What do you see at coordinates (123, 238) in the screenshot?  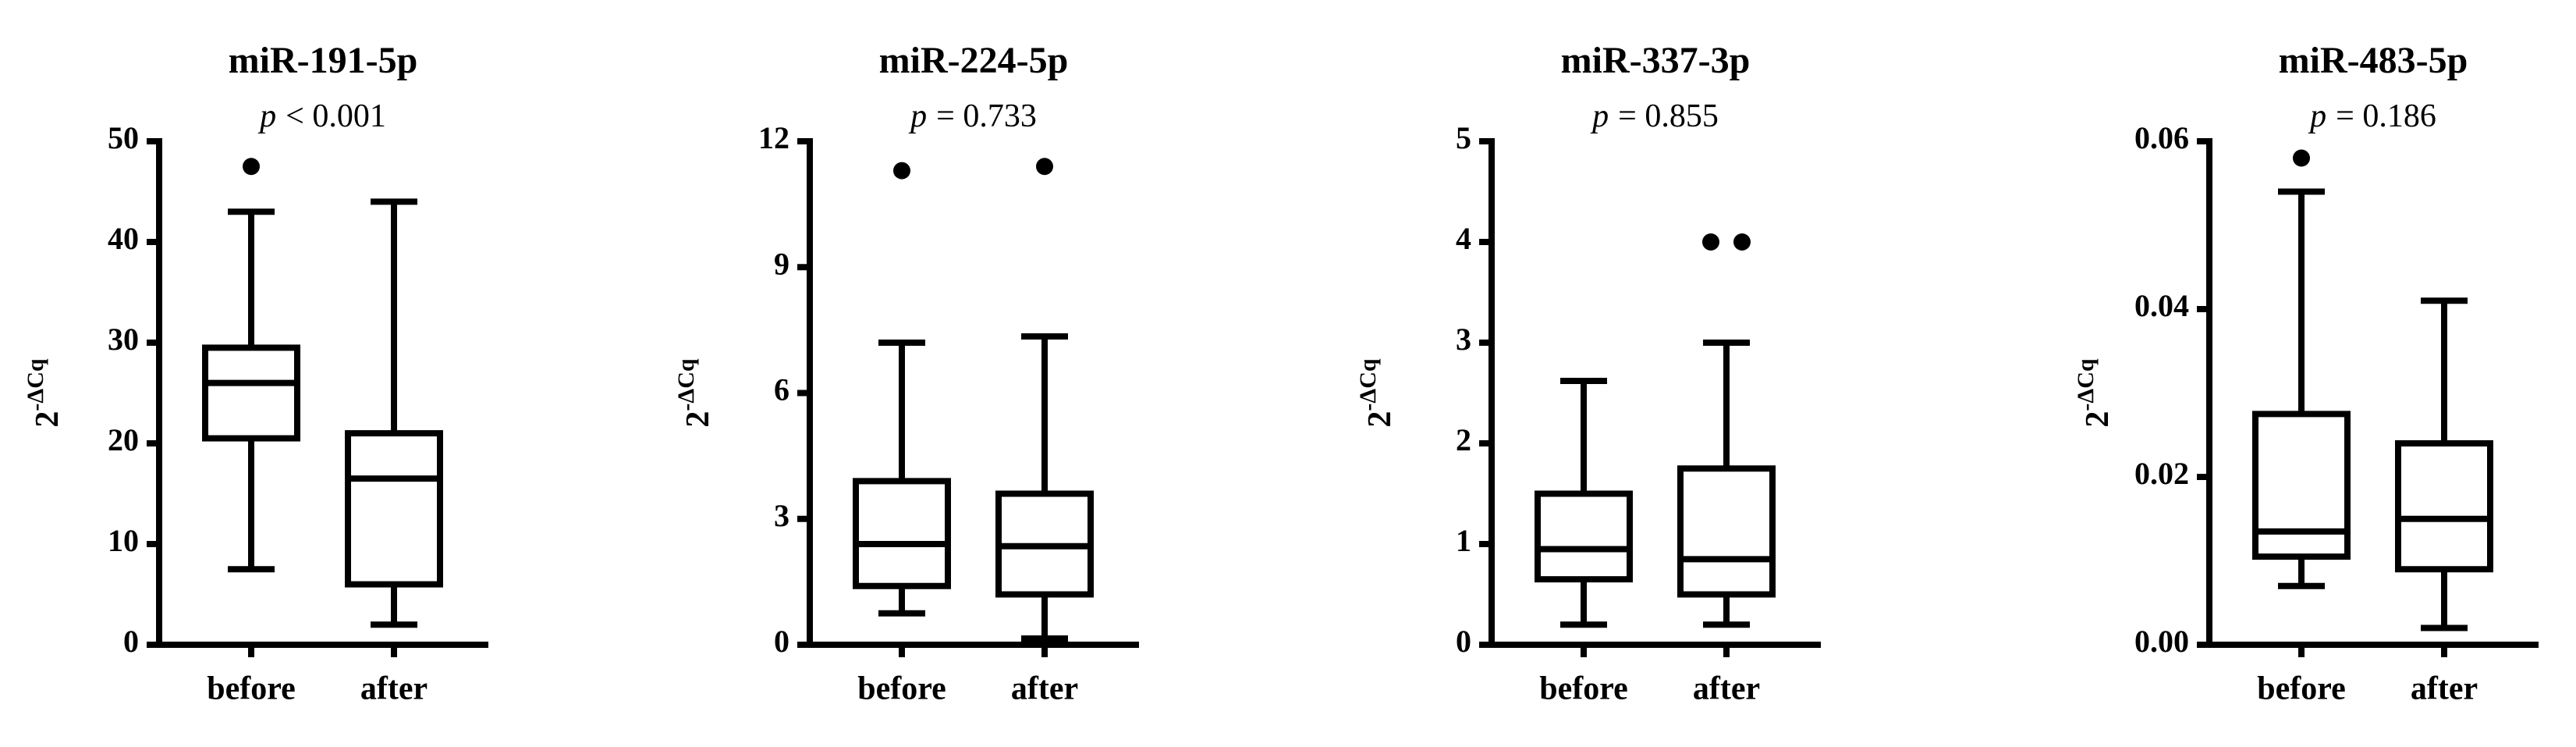 I see `y-tick-label: 40` at bounding box center [123, 238].